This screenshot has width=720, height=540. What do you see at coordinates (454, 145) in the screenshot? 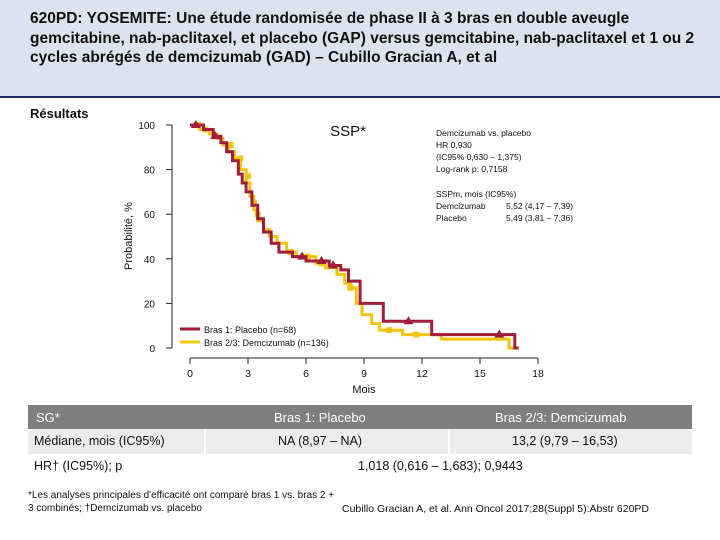
I see `hr-annotation-line: HR 0,930` at bounding box center [454, 145].